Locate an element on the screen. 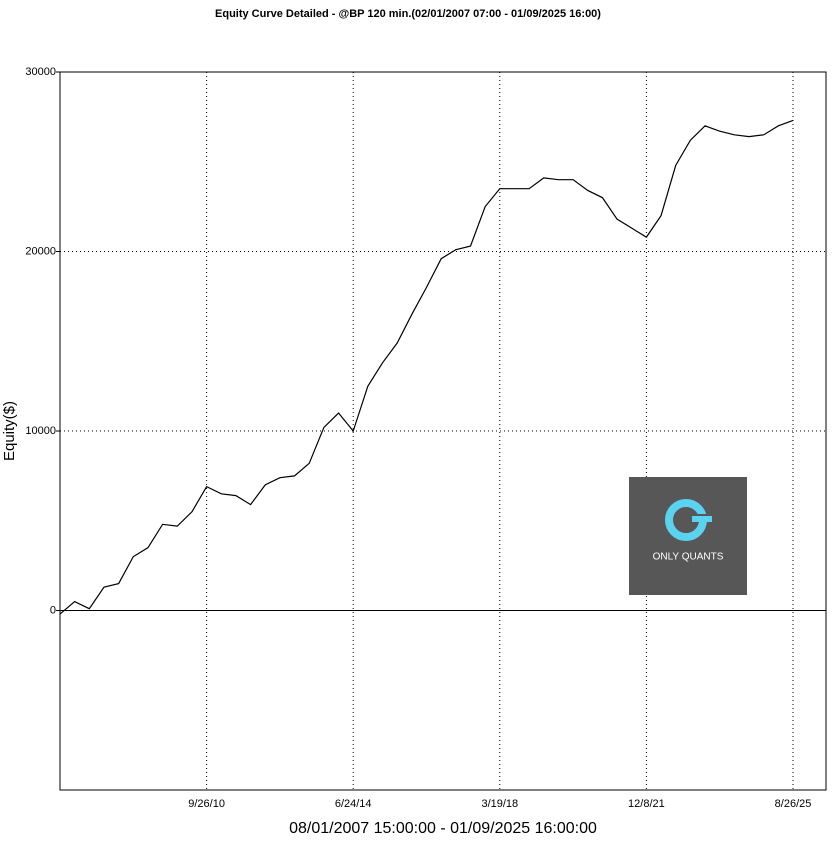  y-axis-label: Equity($) is located at coordinates (9, 431).